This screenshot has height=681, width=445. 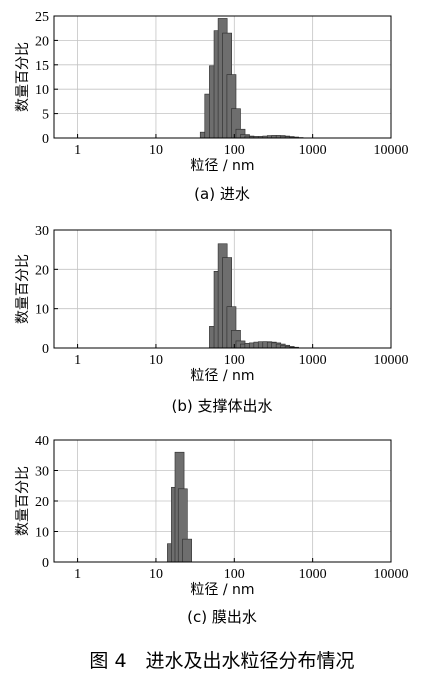 I want to click on figure-caption: 图 4 进水及出水粒径分布情况, so click(x=221, y=661).